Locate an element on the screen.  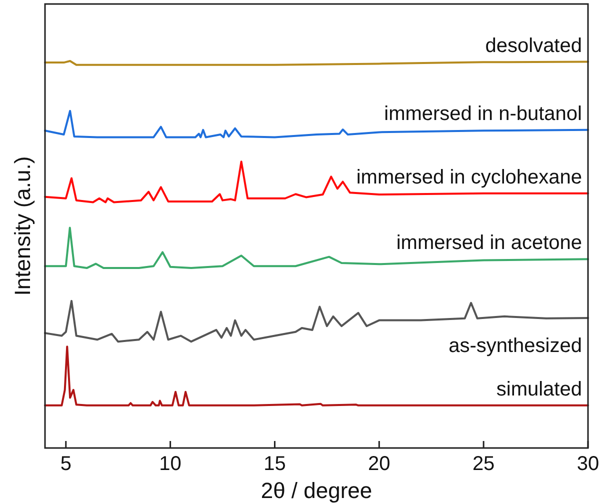
series-label: simulated is located at coordinates (539, 389).